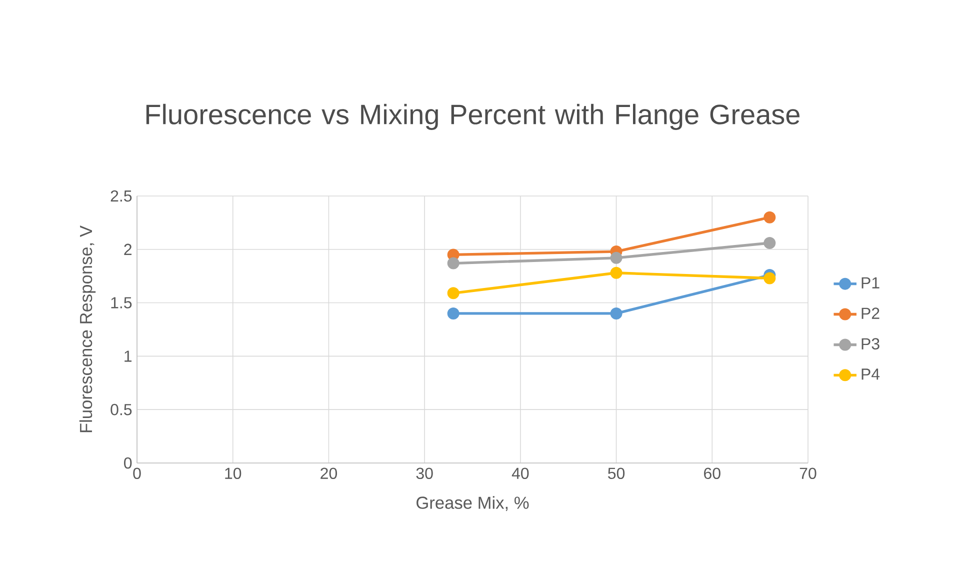 The width and height of the screenshot is (958, 577). Describe the element at coordinates (871, 282) in the screenshot. I see `legend-label: P1` at that location.